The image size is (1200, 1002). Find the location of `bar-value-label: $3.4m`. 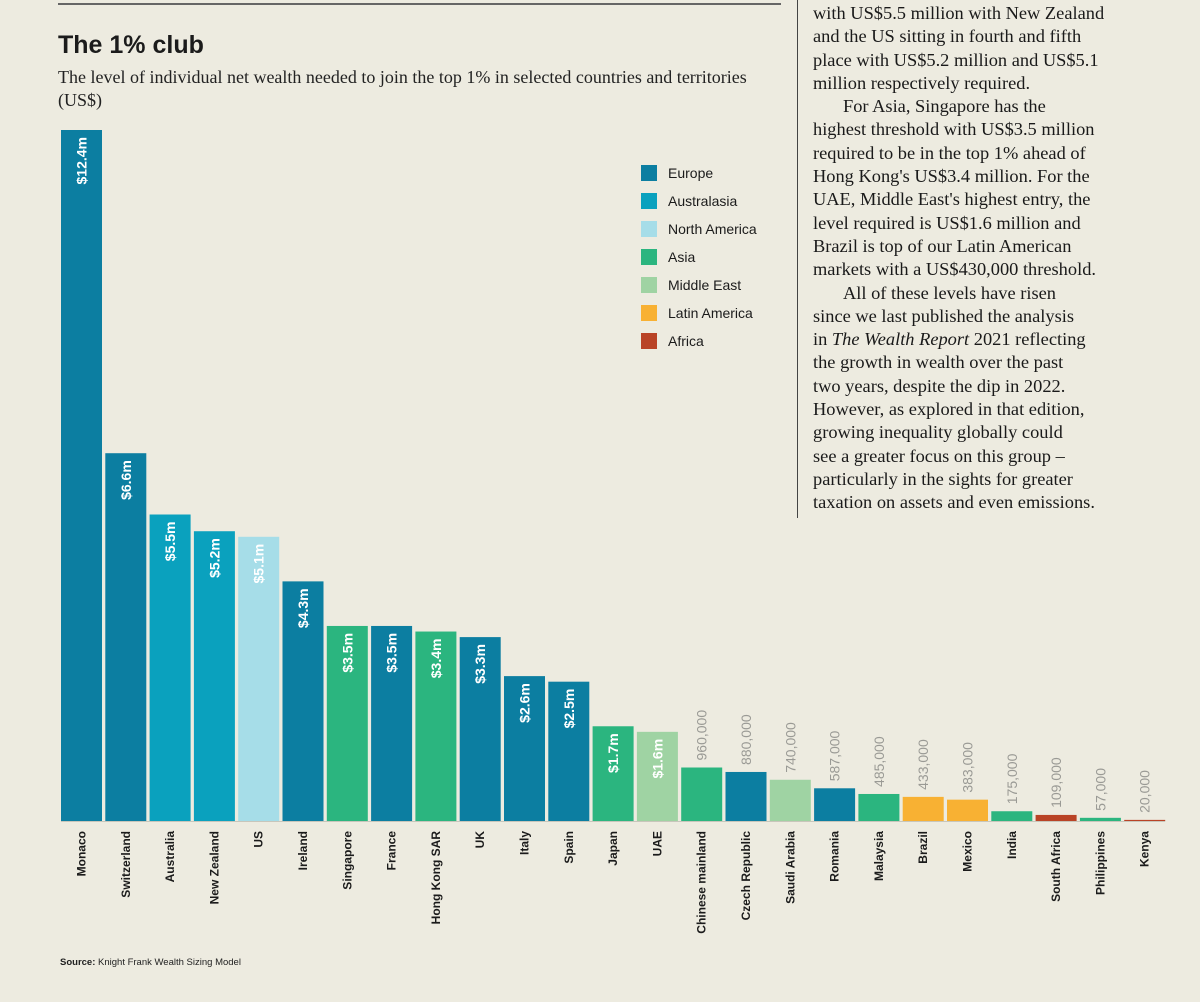

bar-value-label: $3.4m is located at coordinates (436, 659).